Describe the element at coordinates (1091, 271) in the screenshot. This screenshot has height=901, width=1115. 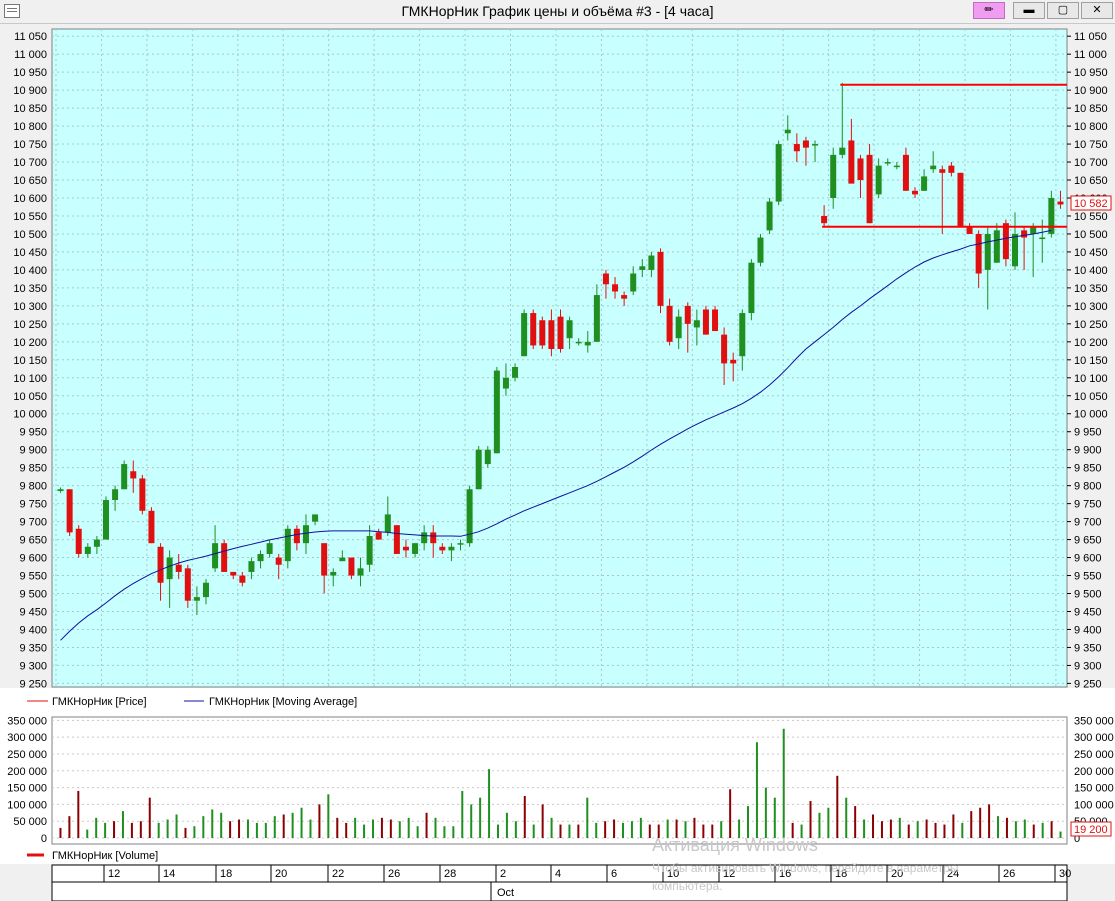
I see `price-tick-label-right: 10 400` at that location.